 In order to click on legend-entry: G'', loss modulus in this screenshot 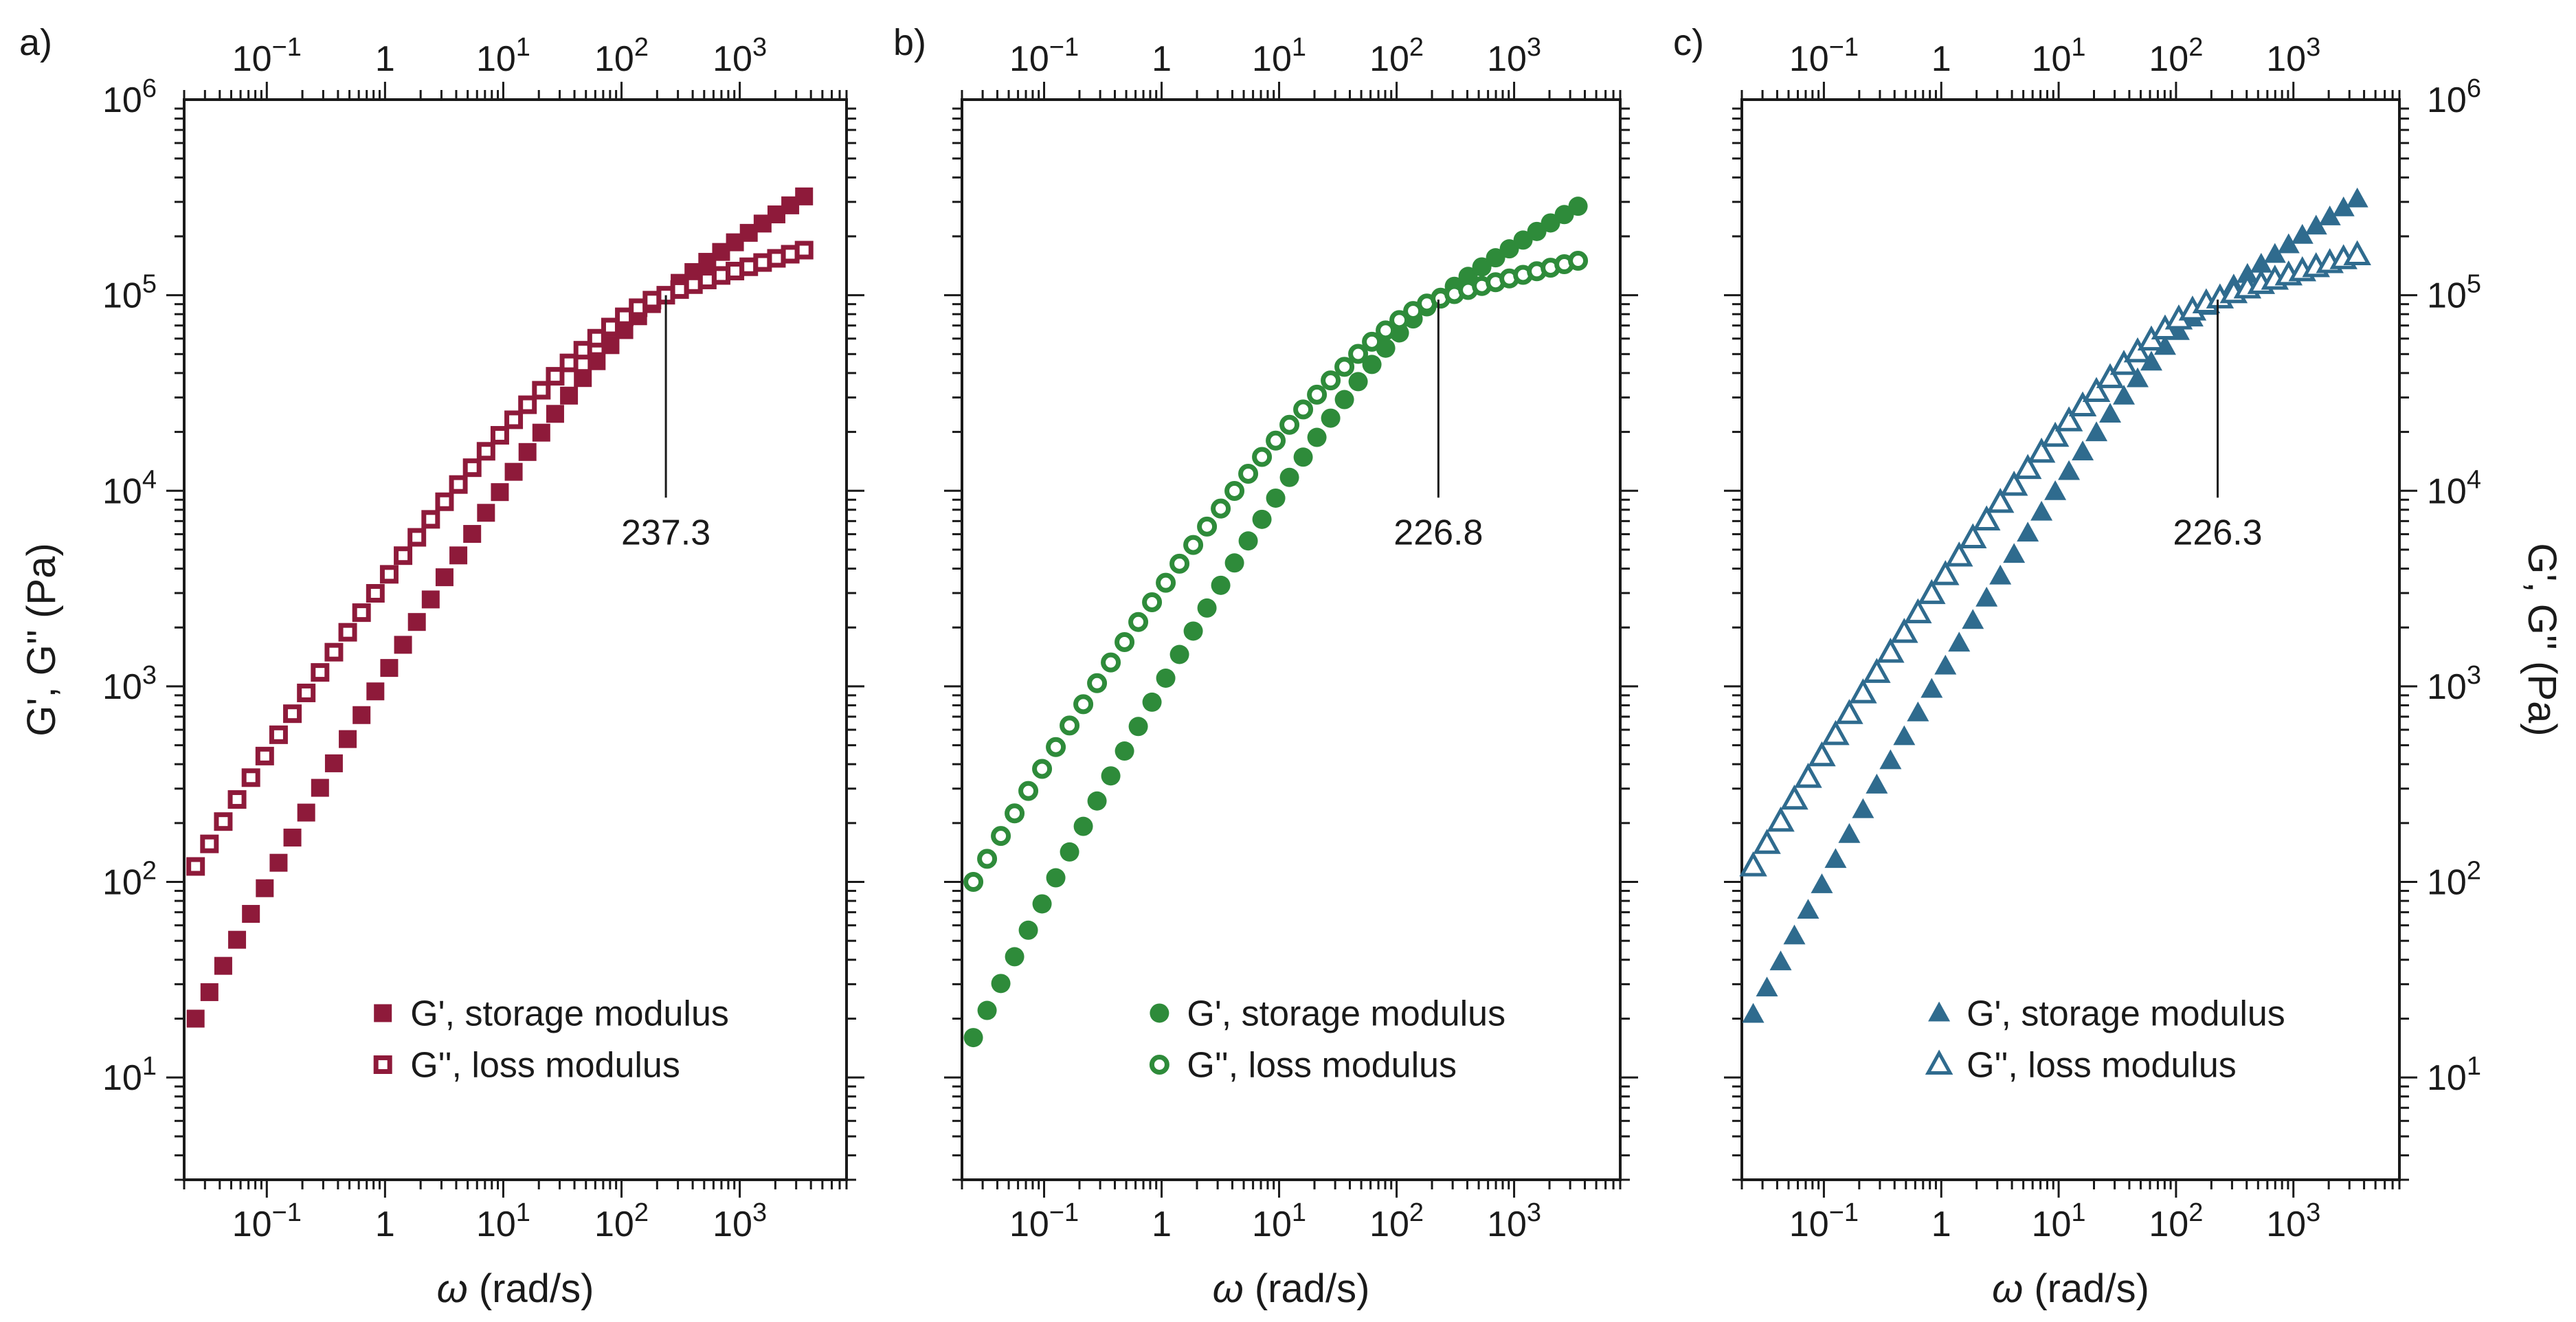, I will do `click(2102, 1065)`.